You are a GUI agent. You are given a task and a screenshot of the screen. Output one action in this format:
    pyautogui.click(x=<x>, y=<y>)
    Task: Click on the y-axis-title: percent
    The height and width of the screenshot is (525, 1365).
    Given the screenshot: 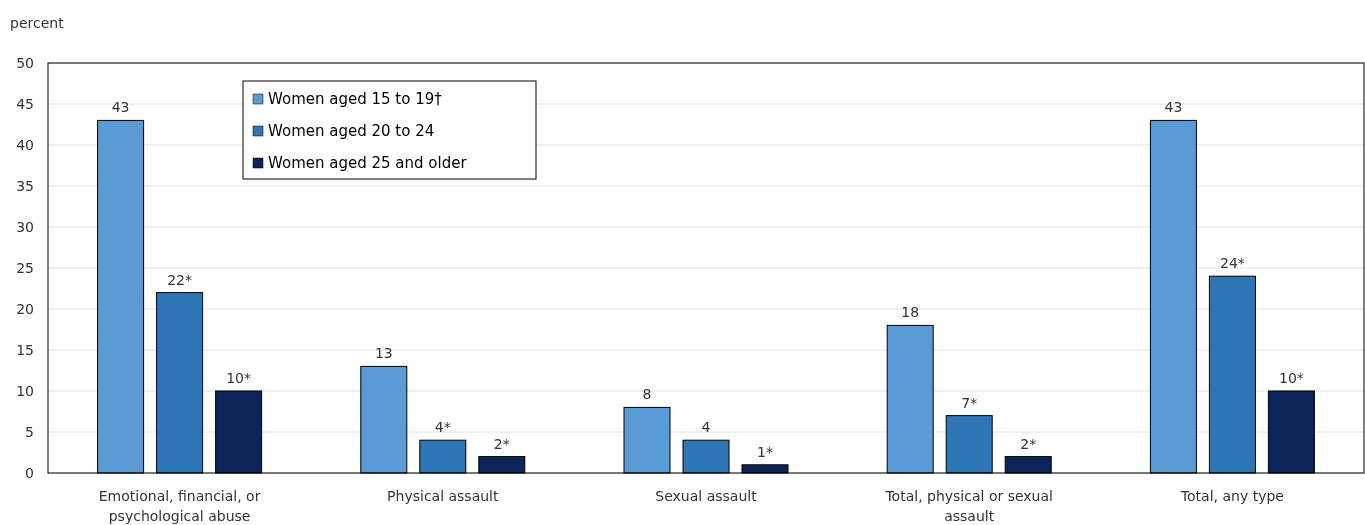 What is the action you would take?
    pyautogui.click(x=37, y=23)
    